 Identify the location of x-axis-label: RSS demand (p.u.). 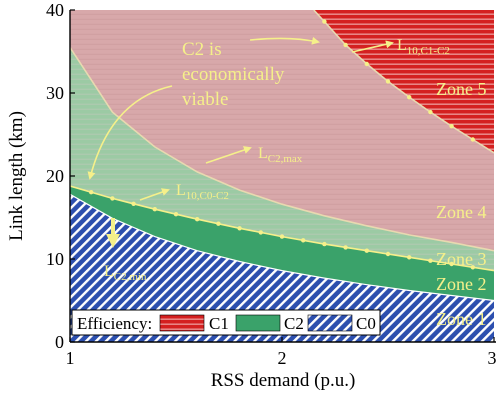
(283, 380).